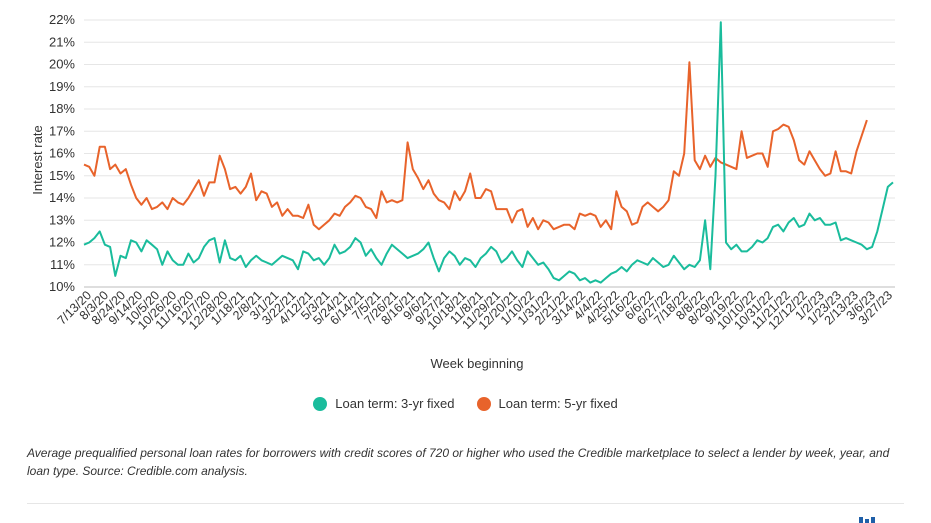  Describe the element at coordinates (62, 19) in the screenshot. I see `y-tick-label: 22%` at that location.